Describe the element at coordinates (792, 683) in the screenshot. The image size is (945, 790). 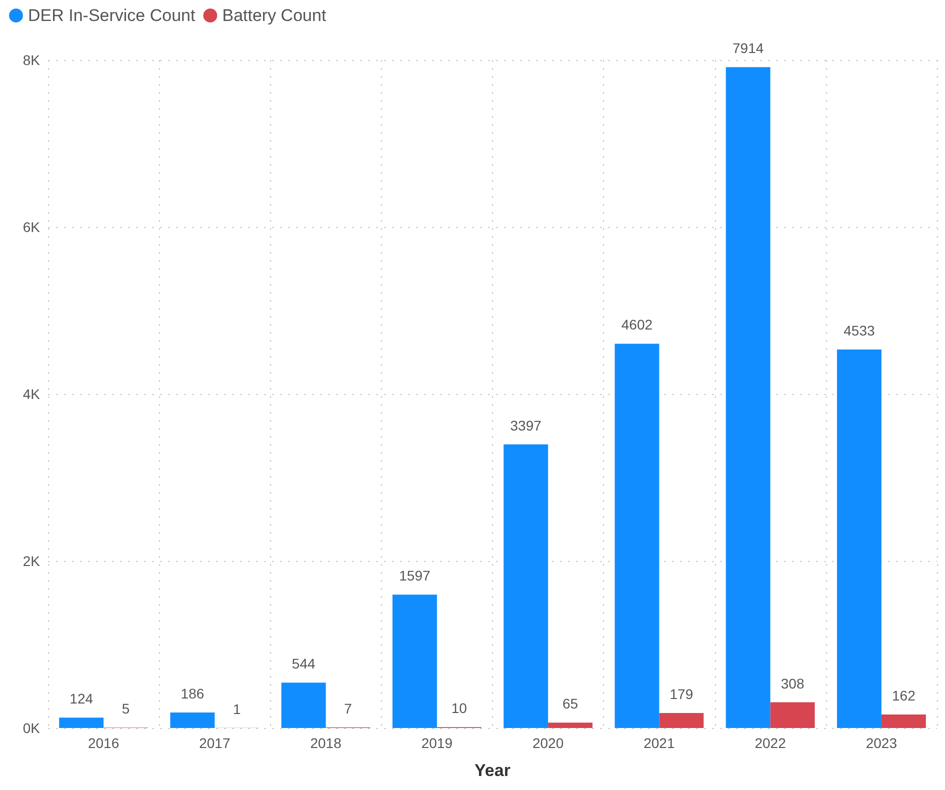
I see `data-label: 308` at that location.